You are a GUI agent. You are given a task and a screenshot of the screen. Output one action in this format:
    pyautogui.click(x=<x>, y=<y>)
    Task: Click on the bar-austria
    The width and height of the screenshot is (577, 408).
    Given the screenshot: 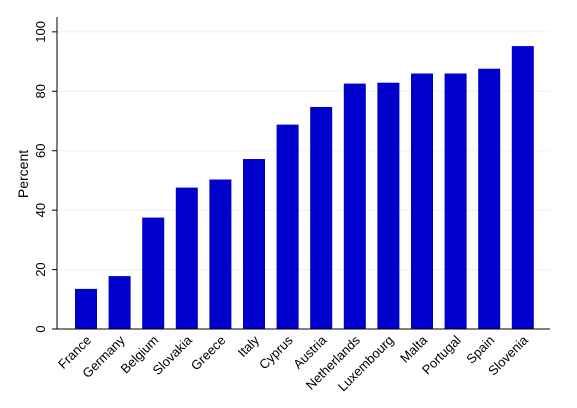 What is the action you would take?
    pyautogui.click(x=321, y=218)
    